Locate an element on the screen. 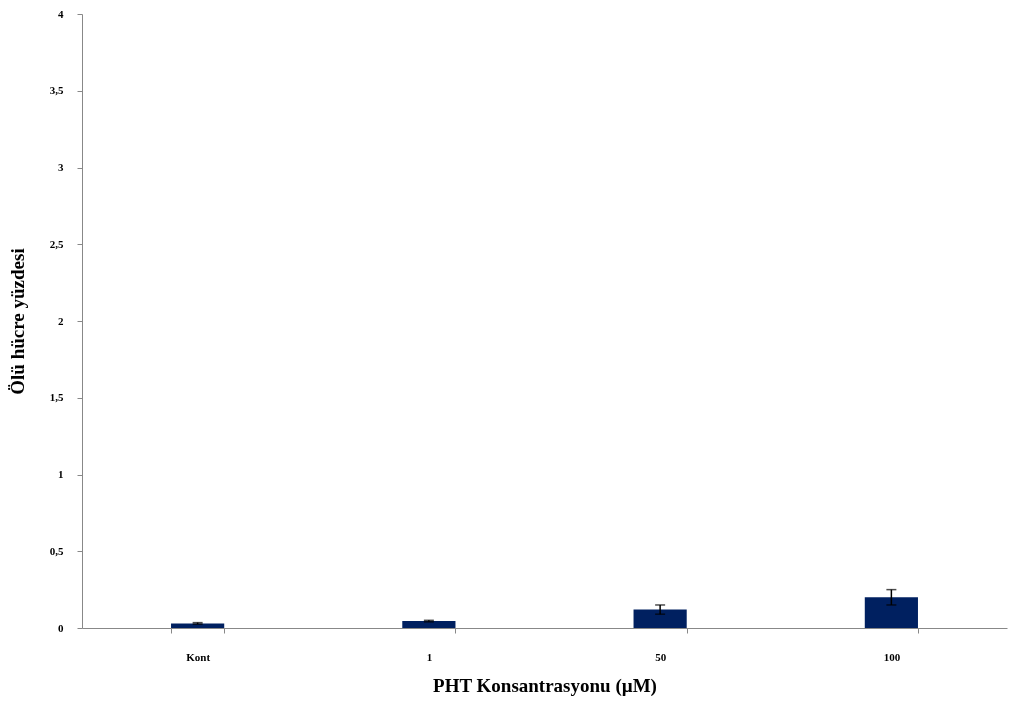 This screenshot has height=706, width=1023. x-tick-label: 1 is located at coordinates (429, 656).